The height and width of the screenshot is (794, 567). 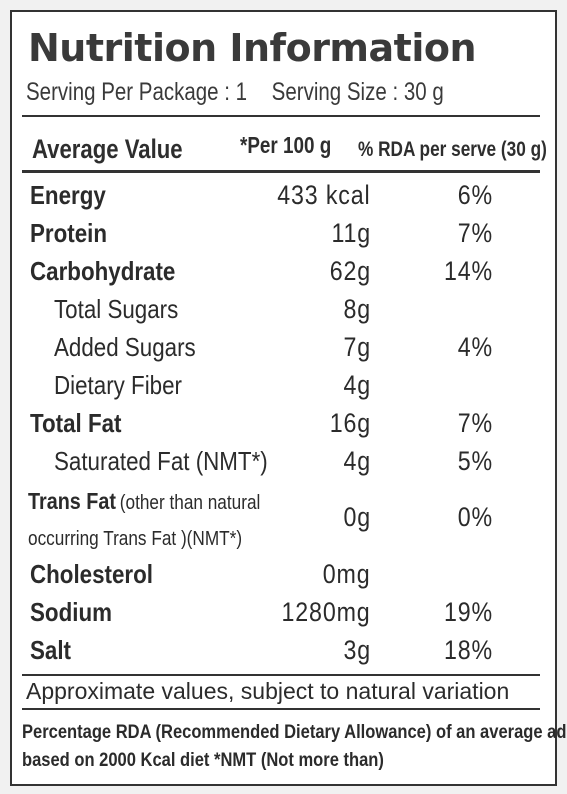 What do you see at coordinates (71, 612) in the screenshot?
I see `nutrient-name: Sodium` at bounding box center [71, 612].